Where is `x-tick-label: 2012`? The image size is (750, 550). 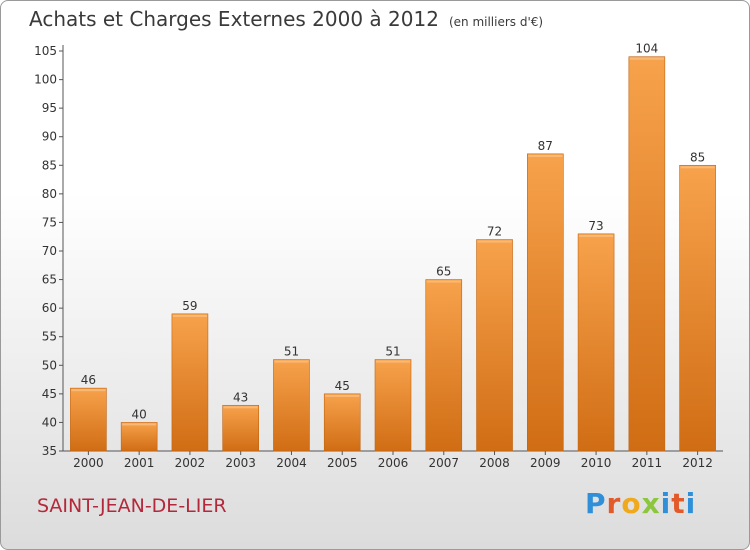 x-tick-label: 2012 is located at coordinates (697, 463).